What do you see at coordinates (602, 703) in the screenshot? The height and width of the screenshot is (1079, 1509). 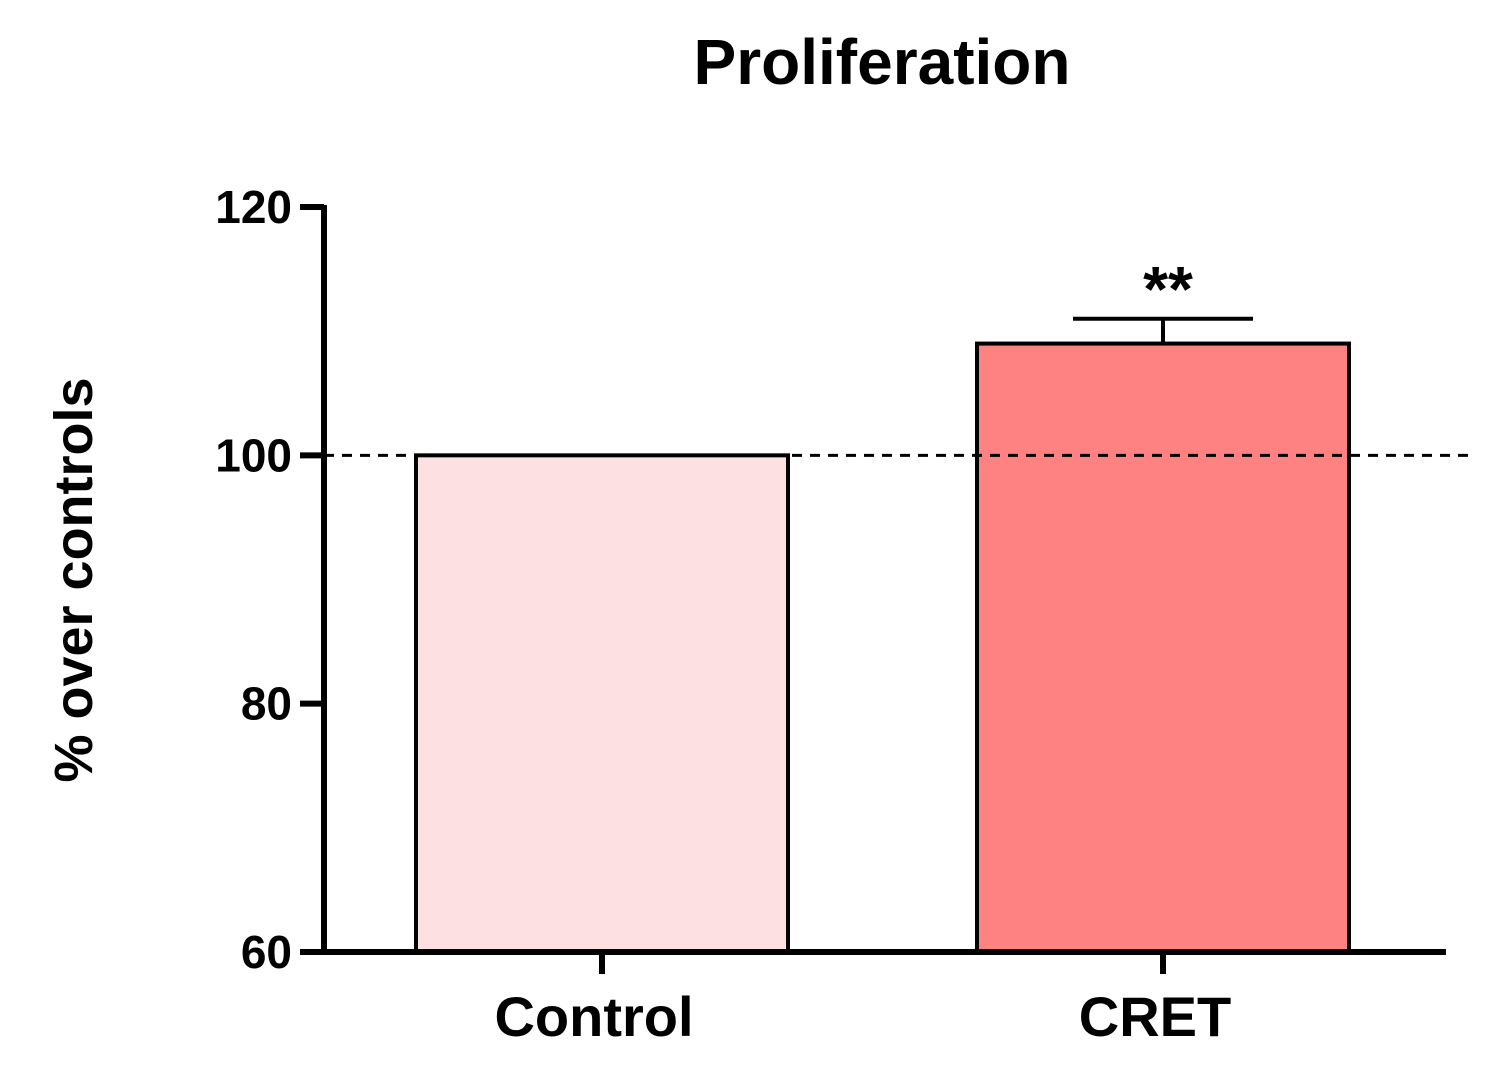 I see `bar-control` at bounding box center [602, 703].